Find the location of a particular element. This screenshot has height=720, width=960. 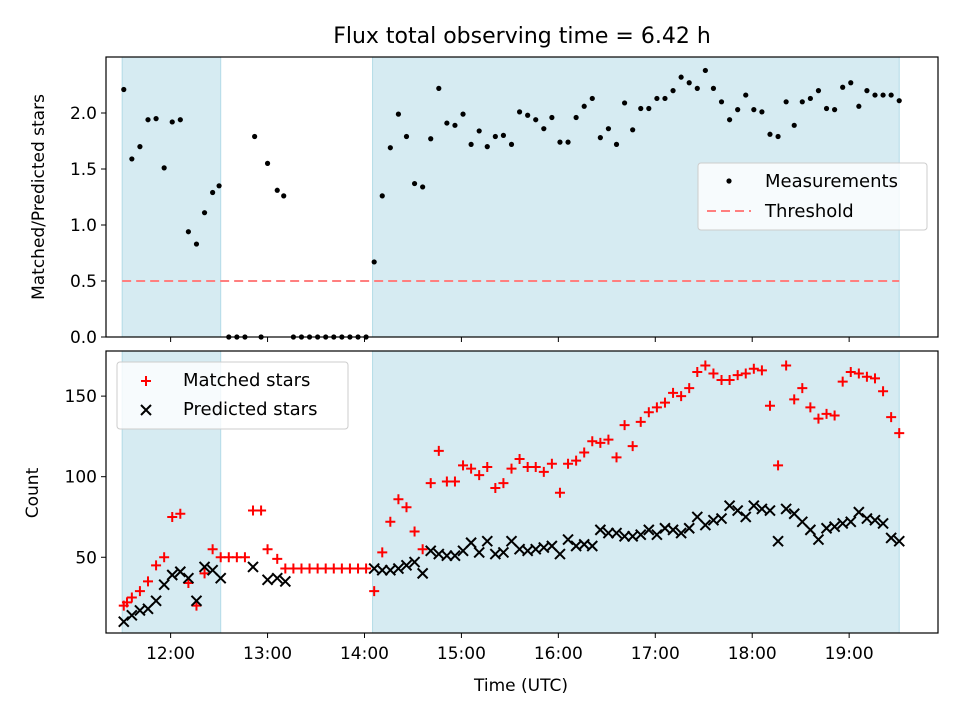

counts-x-ticks: 12:00 13:00 14:00 15:00 16:00 17:00 18:00 19:00 is located at coordinates (510, 648).